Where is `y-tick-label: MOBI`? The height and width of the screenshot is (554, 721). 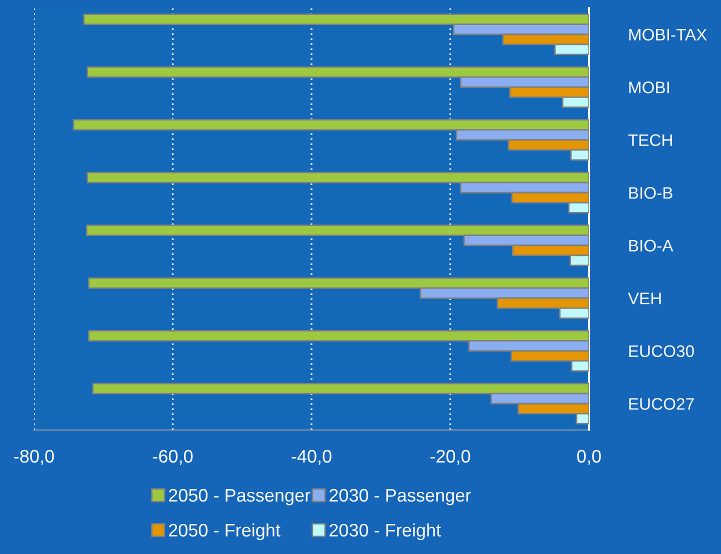
y-tick-label: MOBI is located at coordinates (649, 88).